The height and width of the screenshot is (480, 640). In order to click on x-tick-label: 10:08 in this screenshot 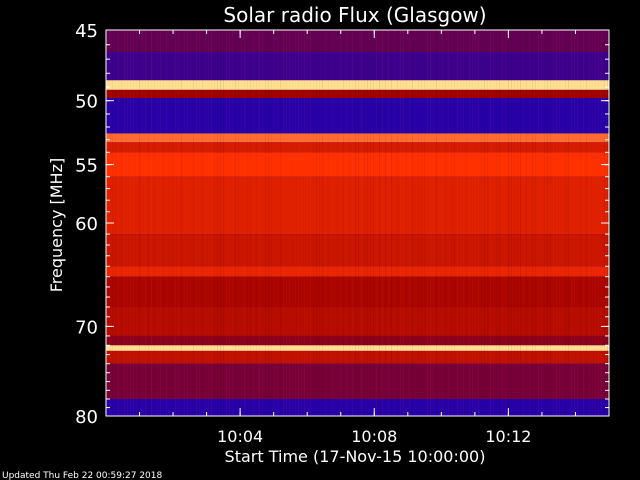, I will do `click(374, 436)`.